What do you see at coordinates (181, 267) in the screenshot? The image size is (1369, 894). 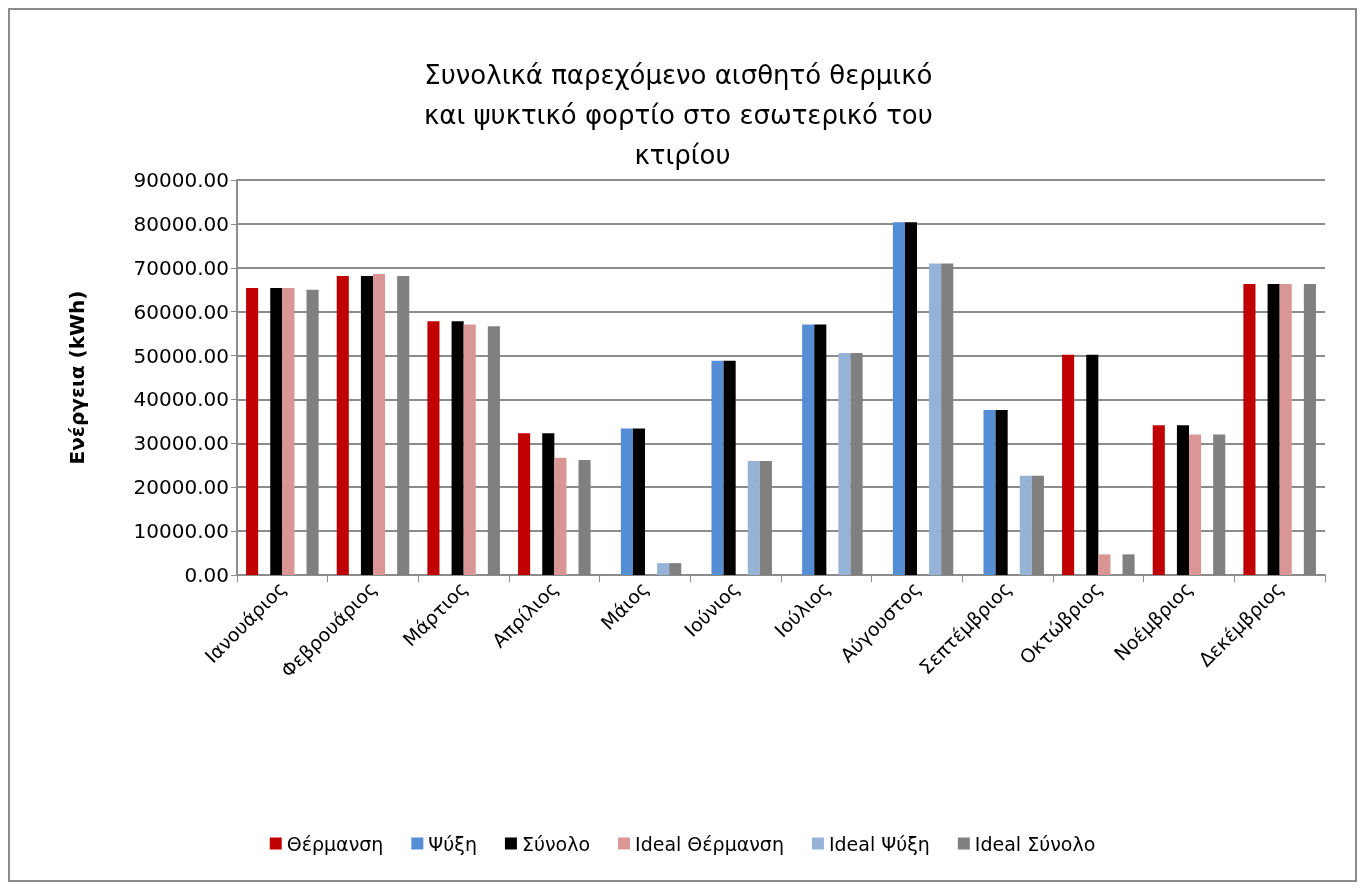 I see `y-tick-label: 70000.00` at bounding box center [181, 267].